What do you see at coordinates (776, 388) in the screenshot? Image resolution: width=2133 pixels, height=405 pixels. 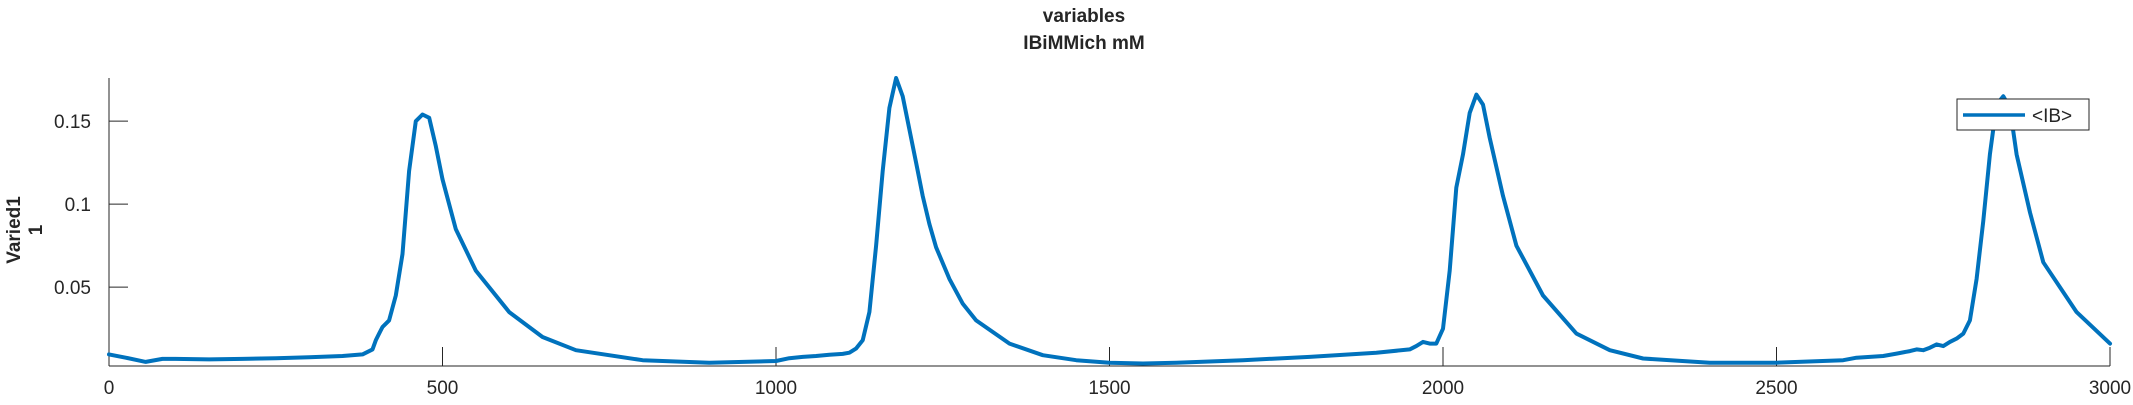 I see `x-tick-label: 1000` at bounding box center [776, 388].